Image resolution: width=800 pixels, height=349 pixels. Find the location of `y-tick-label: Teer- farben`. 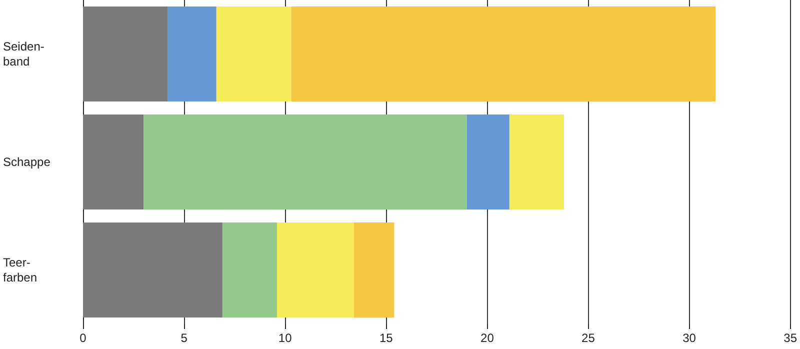

y-tick-label: Teer- farben is located at coordinates (20, 270).